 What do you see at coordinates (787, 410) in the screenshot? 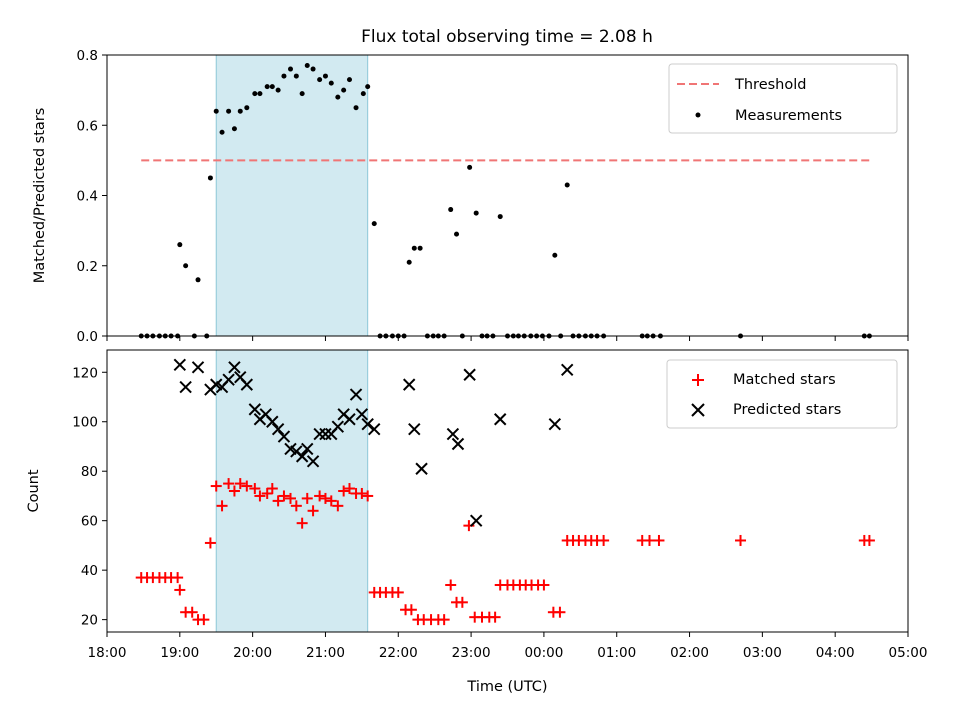
I see `legend-predicted-label: Predicted stars` at bounding box center [787, 410].